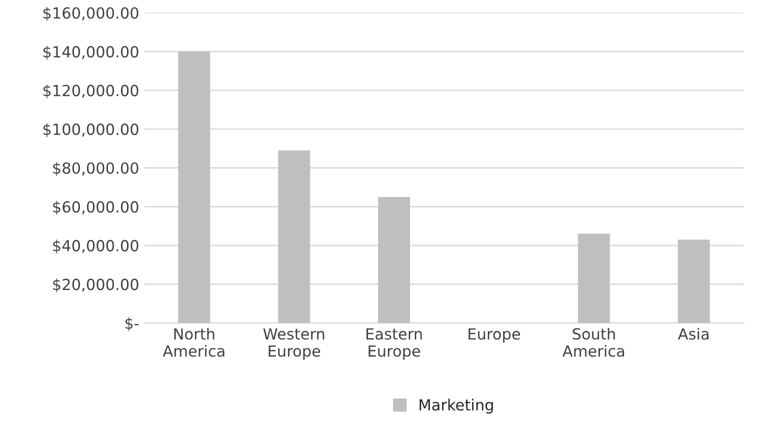 The width and height of the screenshot is (759, 425). I want to click on y-tick-label: $140,000.00, so click(90, 53).